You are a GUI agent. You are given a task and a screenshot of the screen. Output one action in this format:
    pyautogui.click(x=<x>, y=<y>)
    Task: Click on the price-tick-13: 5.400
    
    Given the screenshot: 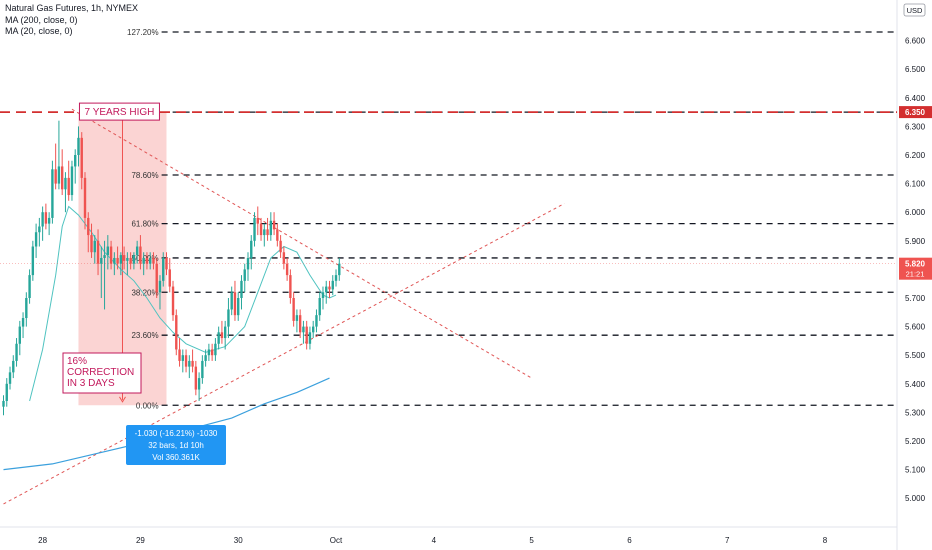 What is the action you would take?
    pyautogui.click(x=915, y=384)
    